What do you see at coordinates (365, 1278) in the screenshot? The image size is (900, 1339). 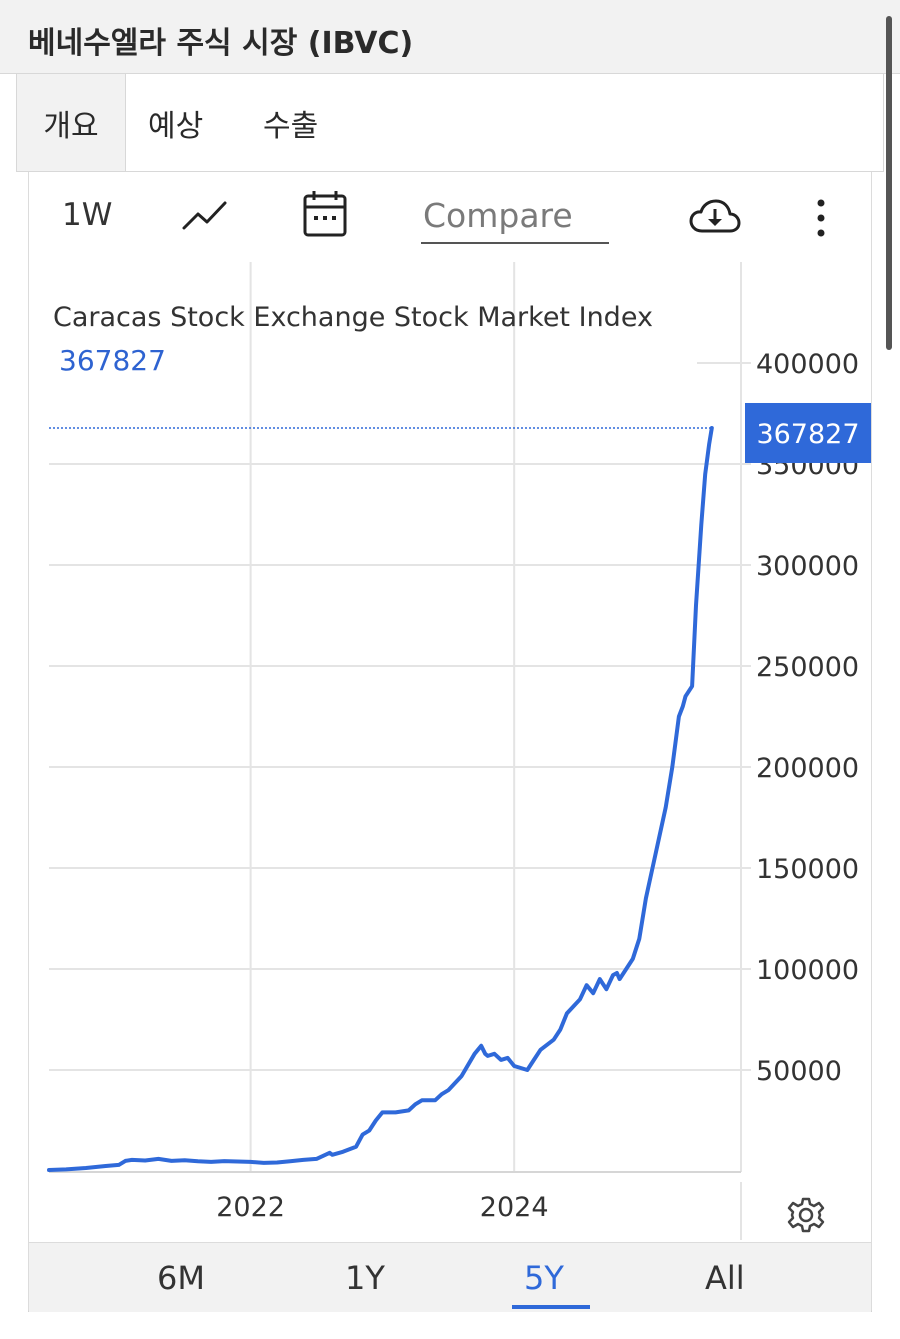 I see `range-1y: 1Y` at bounding box center [365, 1278].